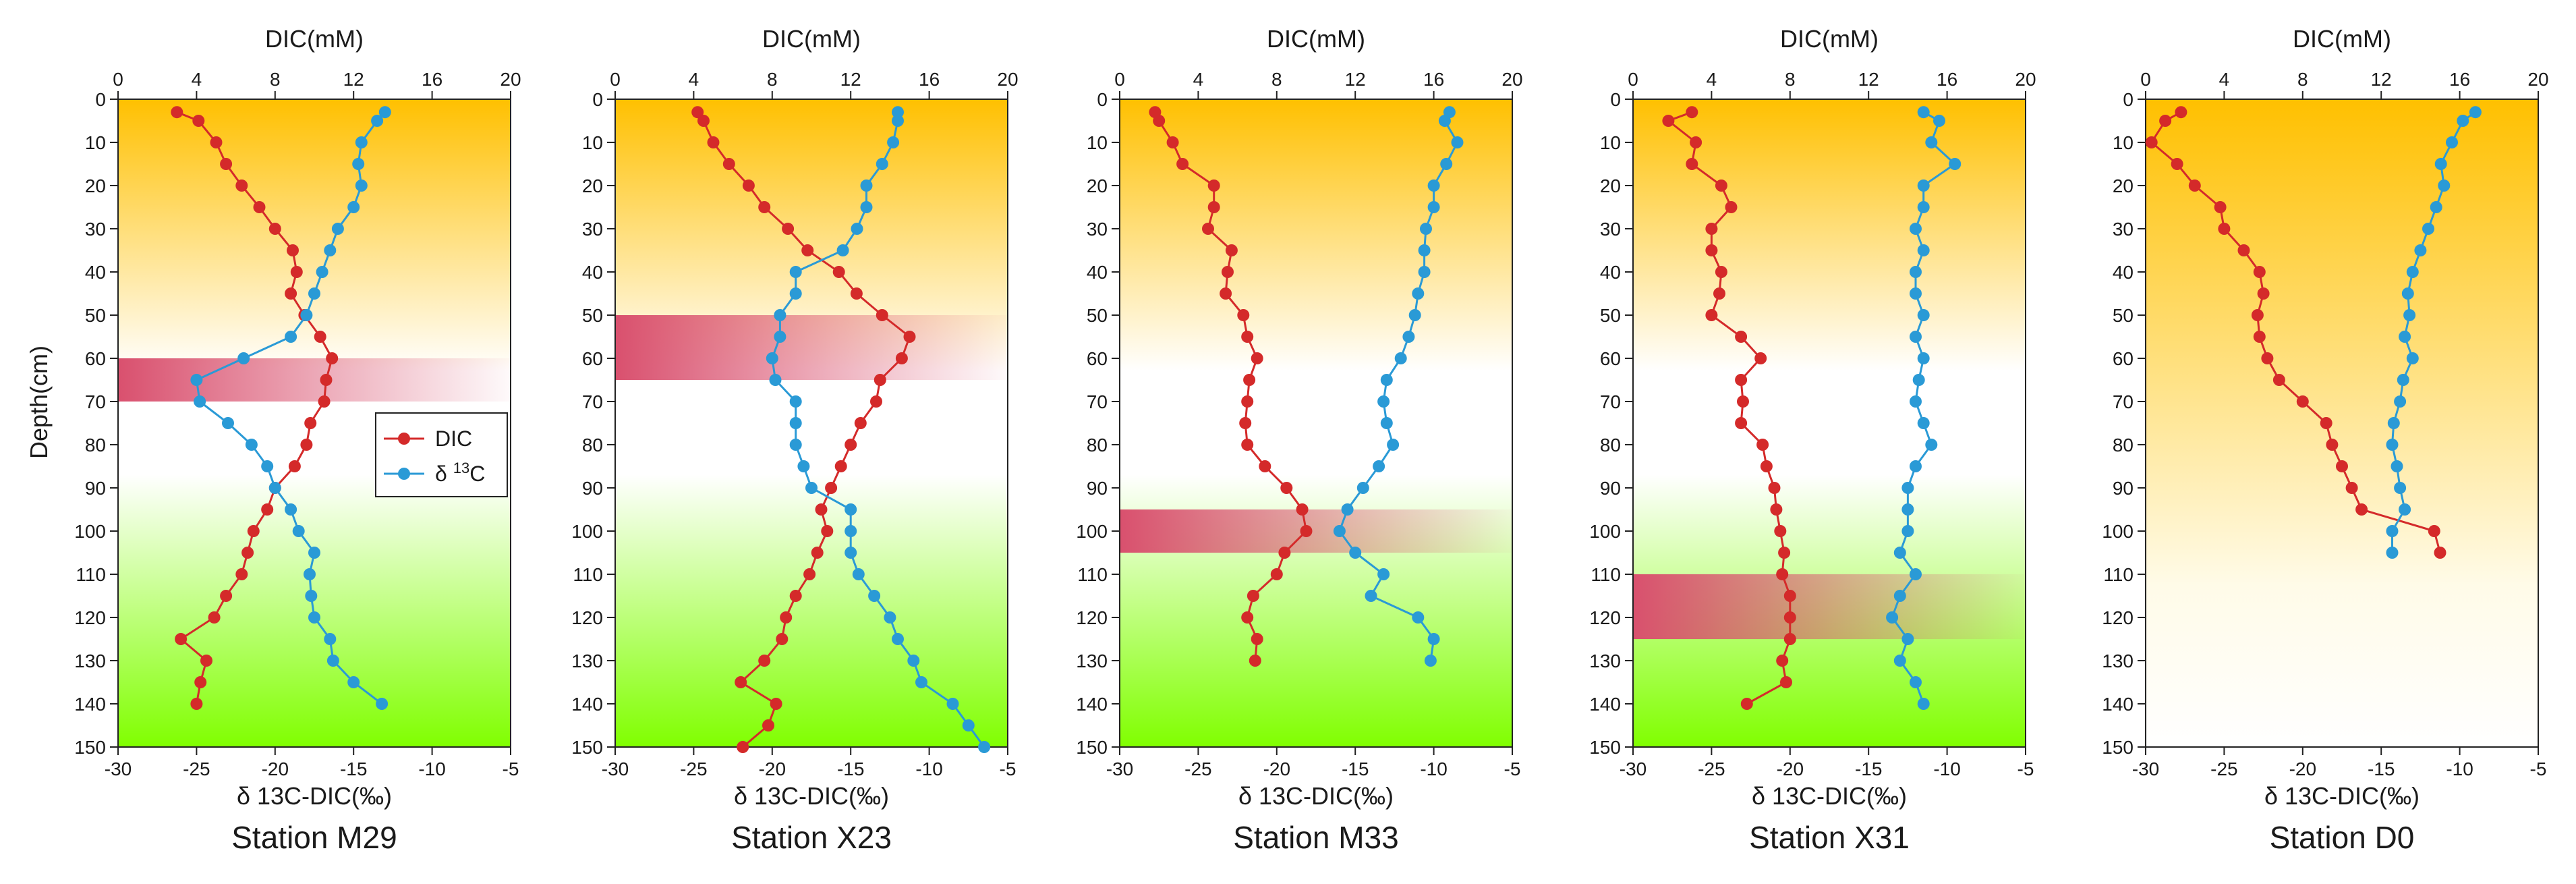 This screenshot has width=2576, height=884. I want to click on depth-tick-label: 90, so click(1610, 488).